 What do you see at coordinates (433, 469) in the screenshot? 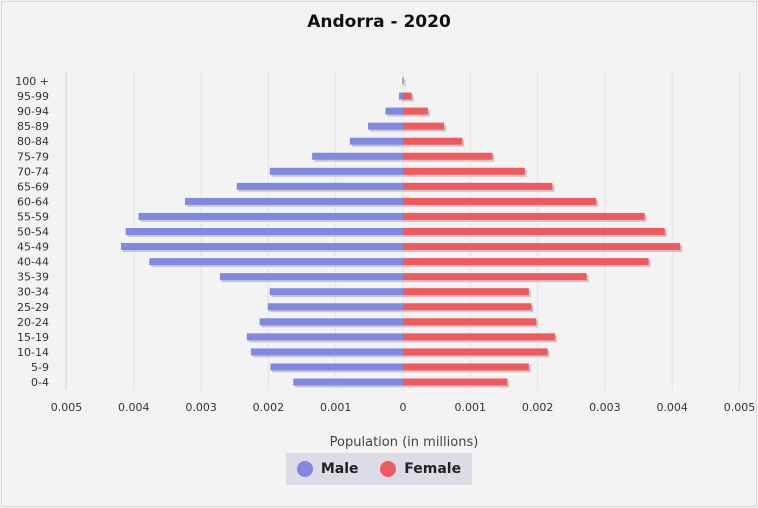
I see `legend-label-female: Female` at bounding box center [433, 469].